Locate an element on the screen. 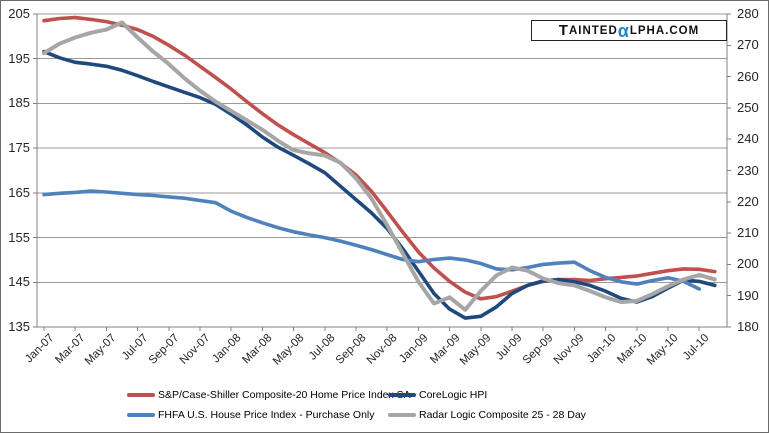  fhfa-legend-swatch is located at coordinates (141, 415).